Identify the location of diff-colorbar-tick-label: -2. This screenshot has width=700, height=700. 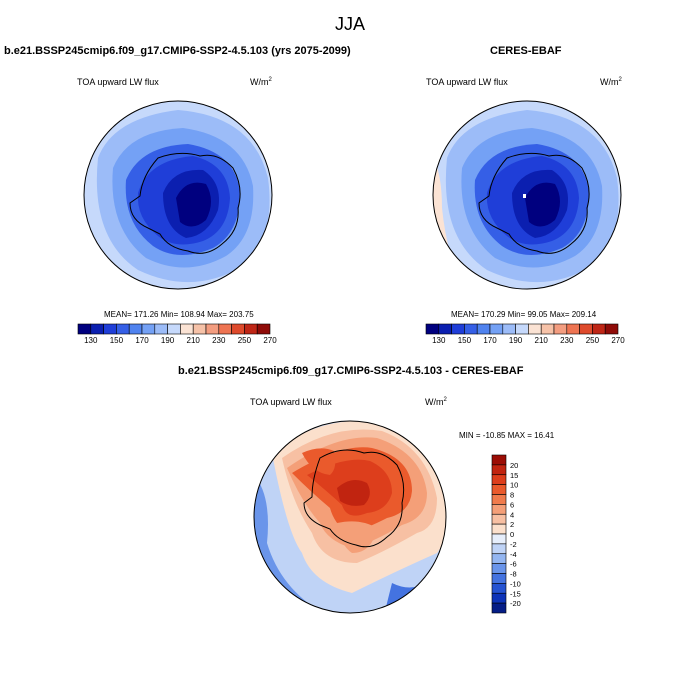
(513, 544).